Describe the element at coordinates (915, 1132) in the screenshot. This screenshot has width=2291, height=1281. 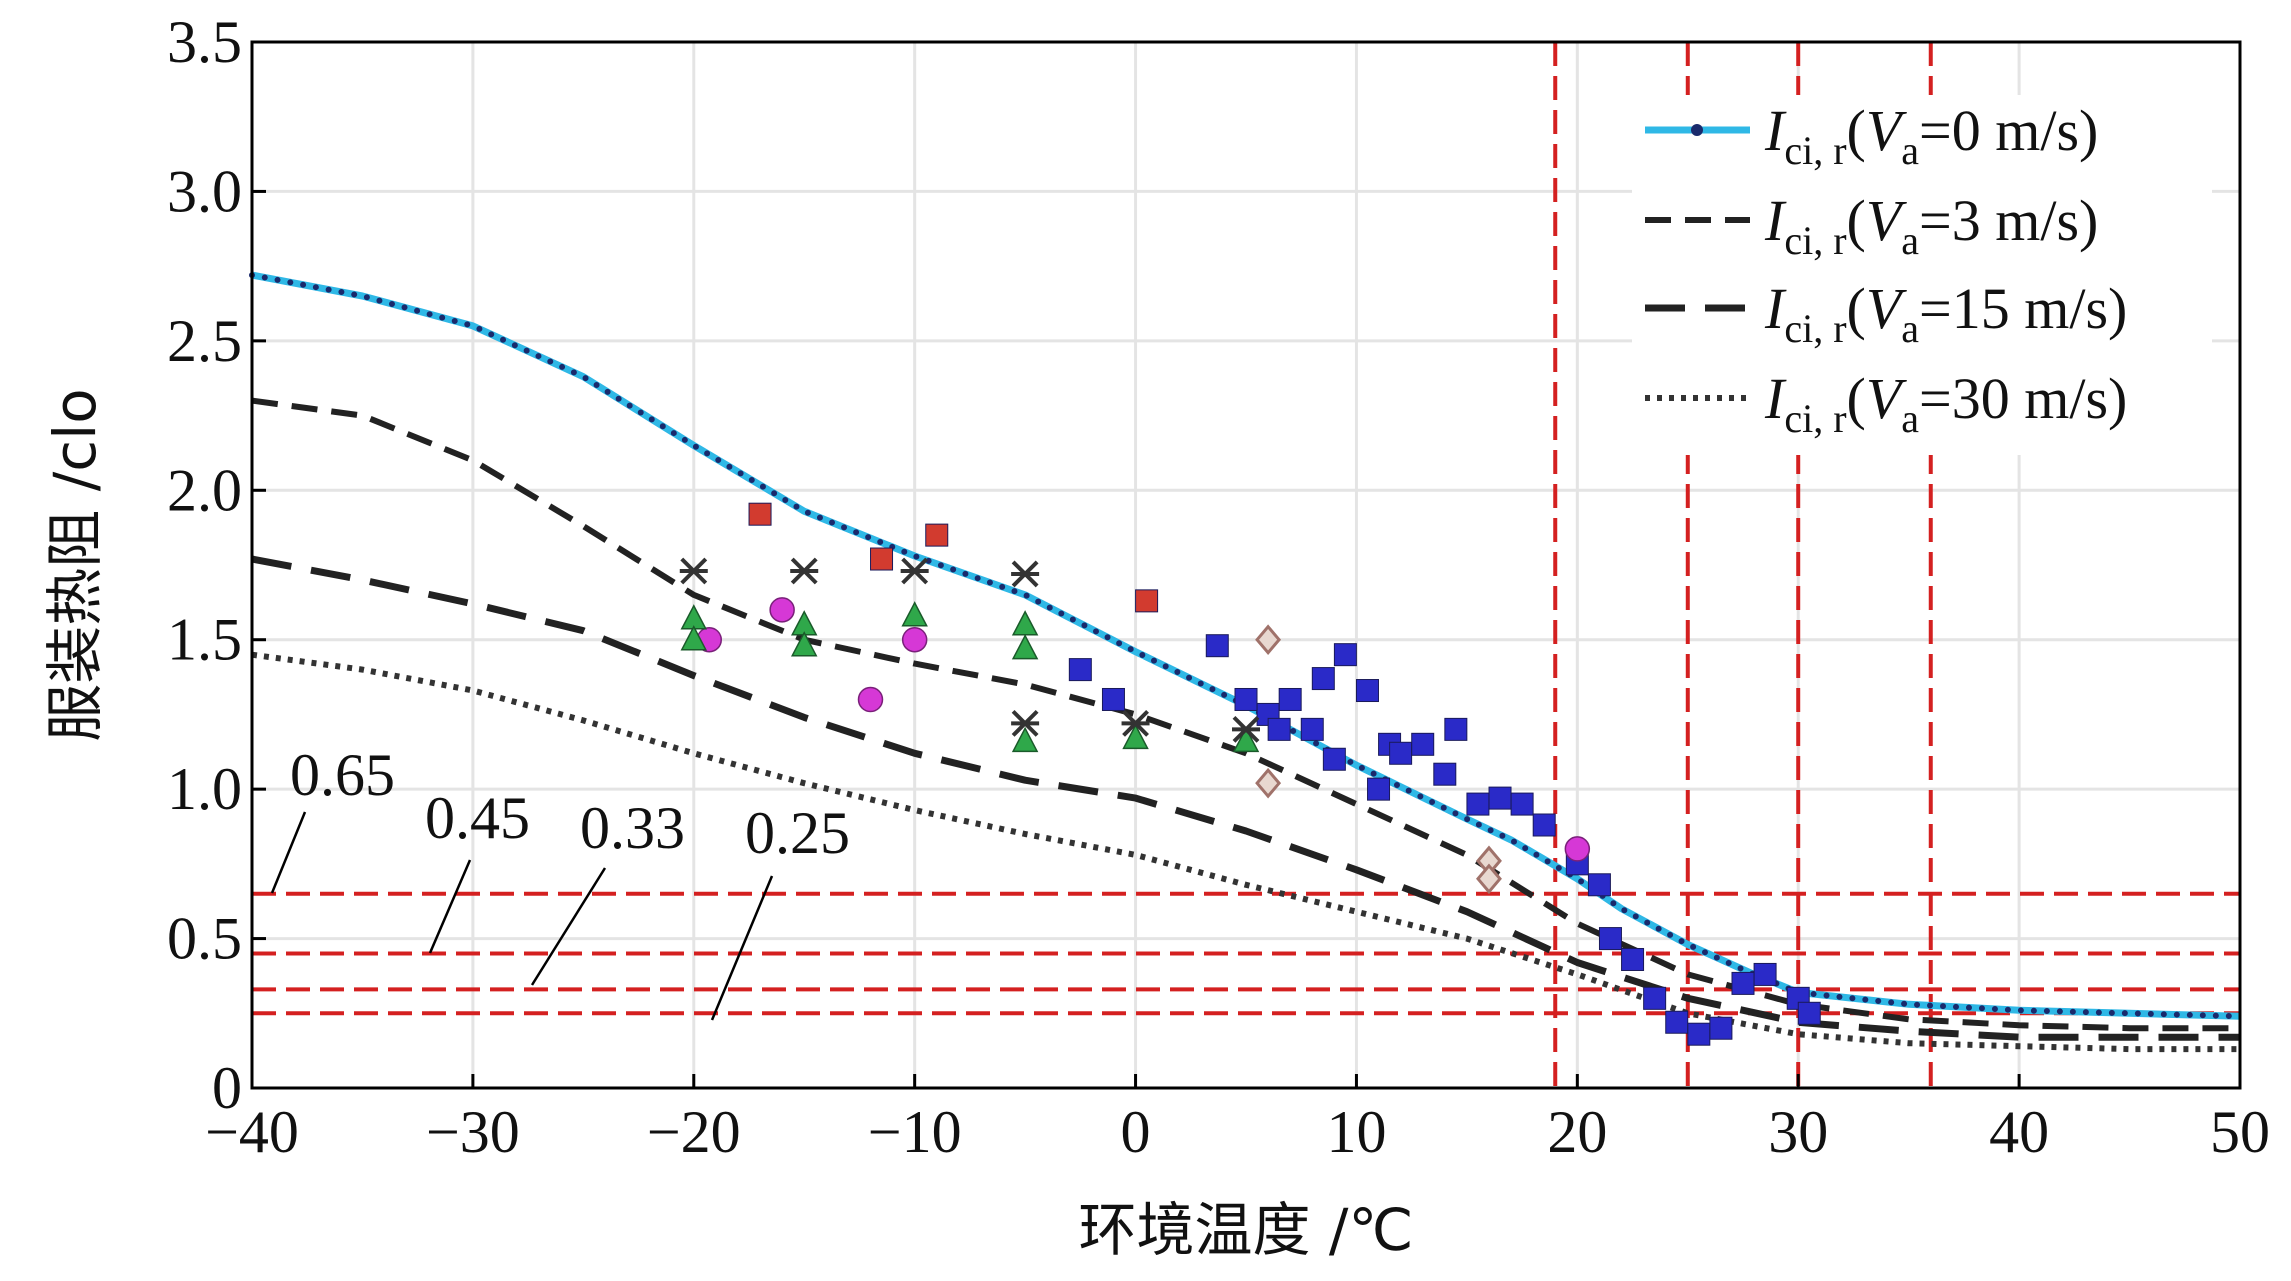
I see `x-tick-label: −10` at that location.